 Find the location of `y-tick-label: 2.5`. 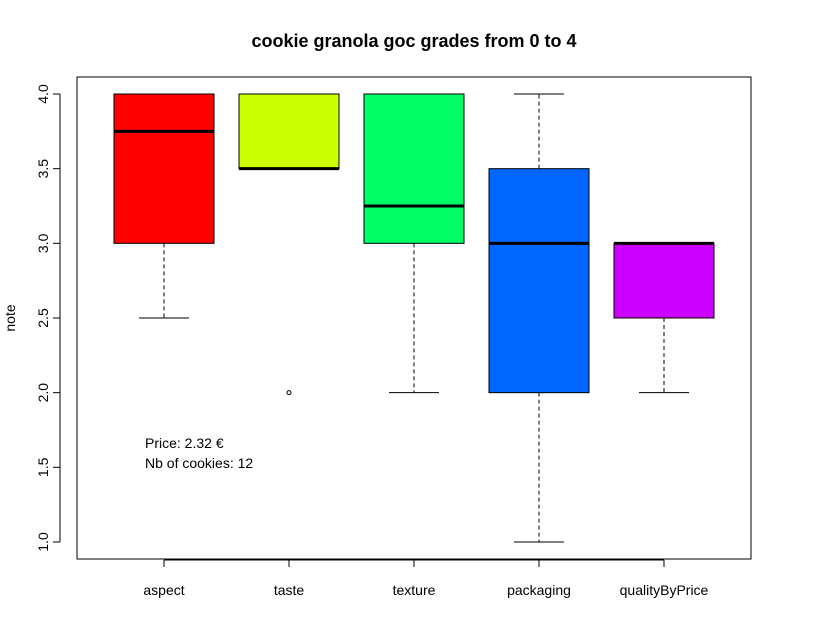

y-tick-label: 2.5 is located at coordinates (43, 318).